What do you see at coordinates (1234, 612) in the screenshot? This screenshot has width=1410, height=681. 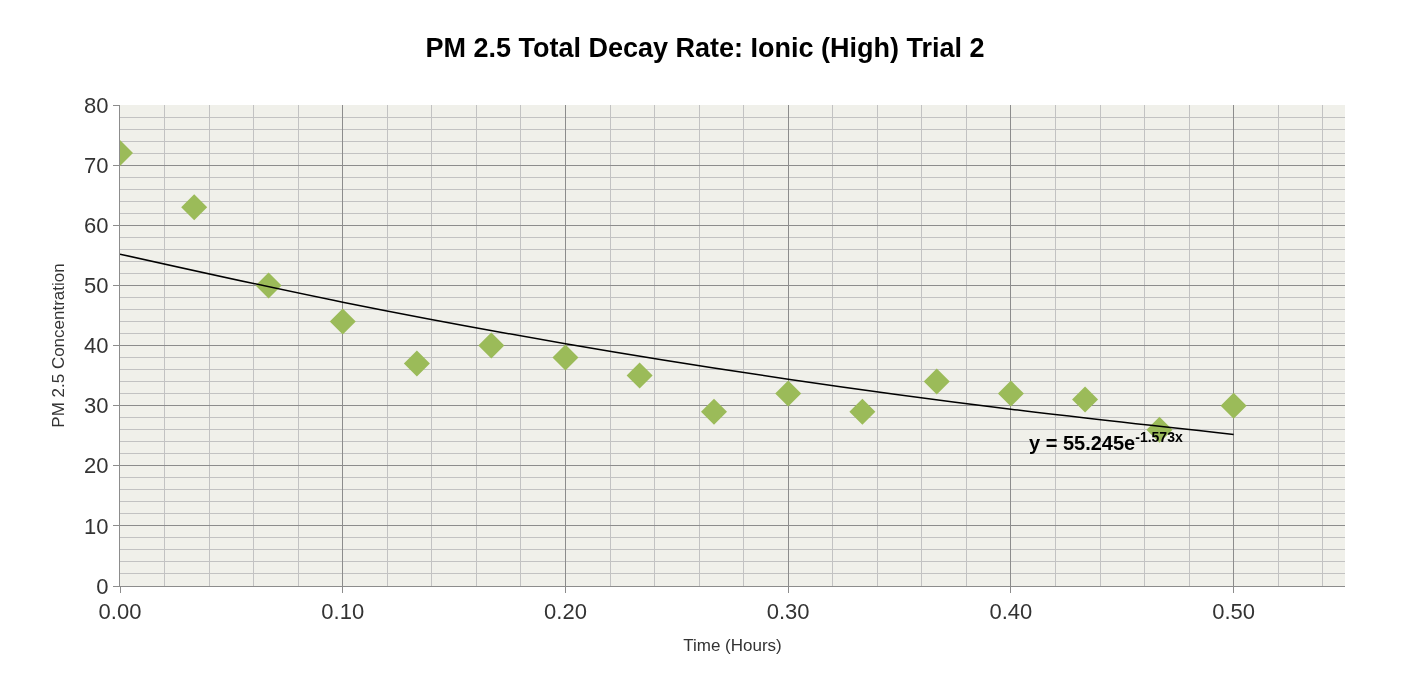 I see `x-tick-label: 0.50` at bounding box center [1234, 612].